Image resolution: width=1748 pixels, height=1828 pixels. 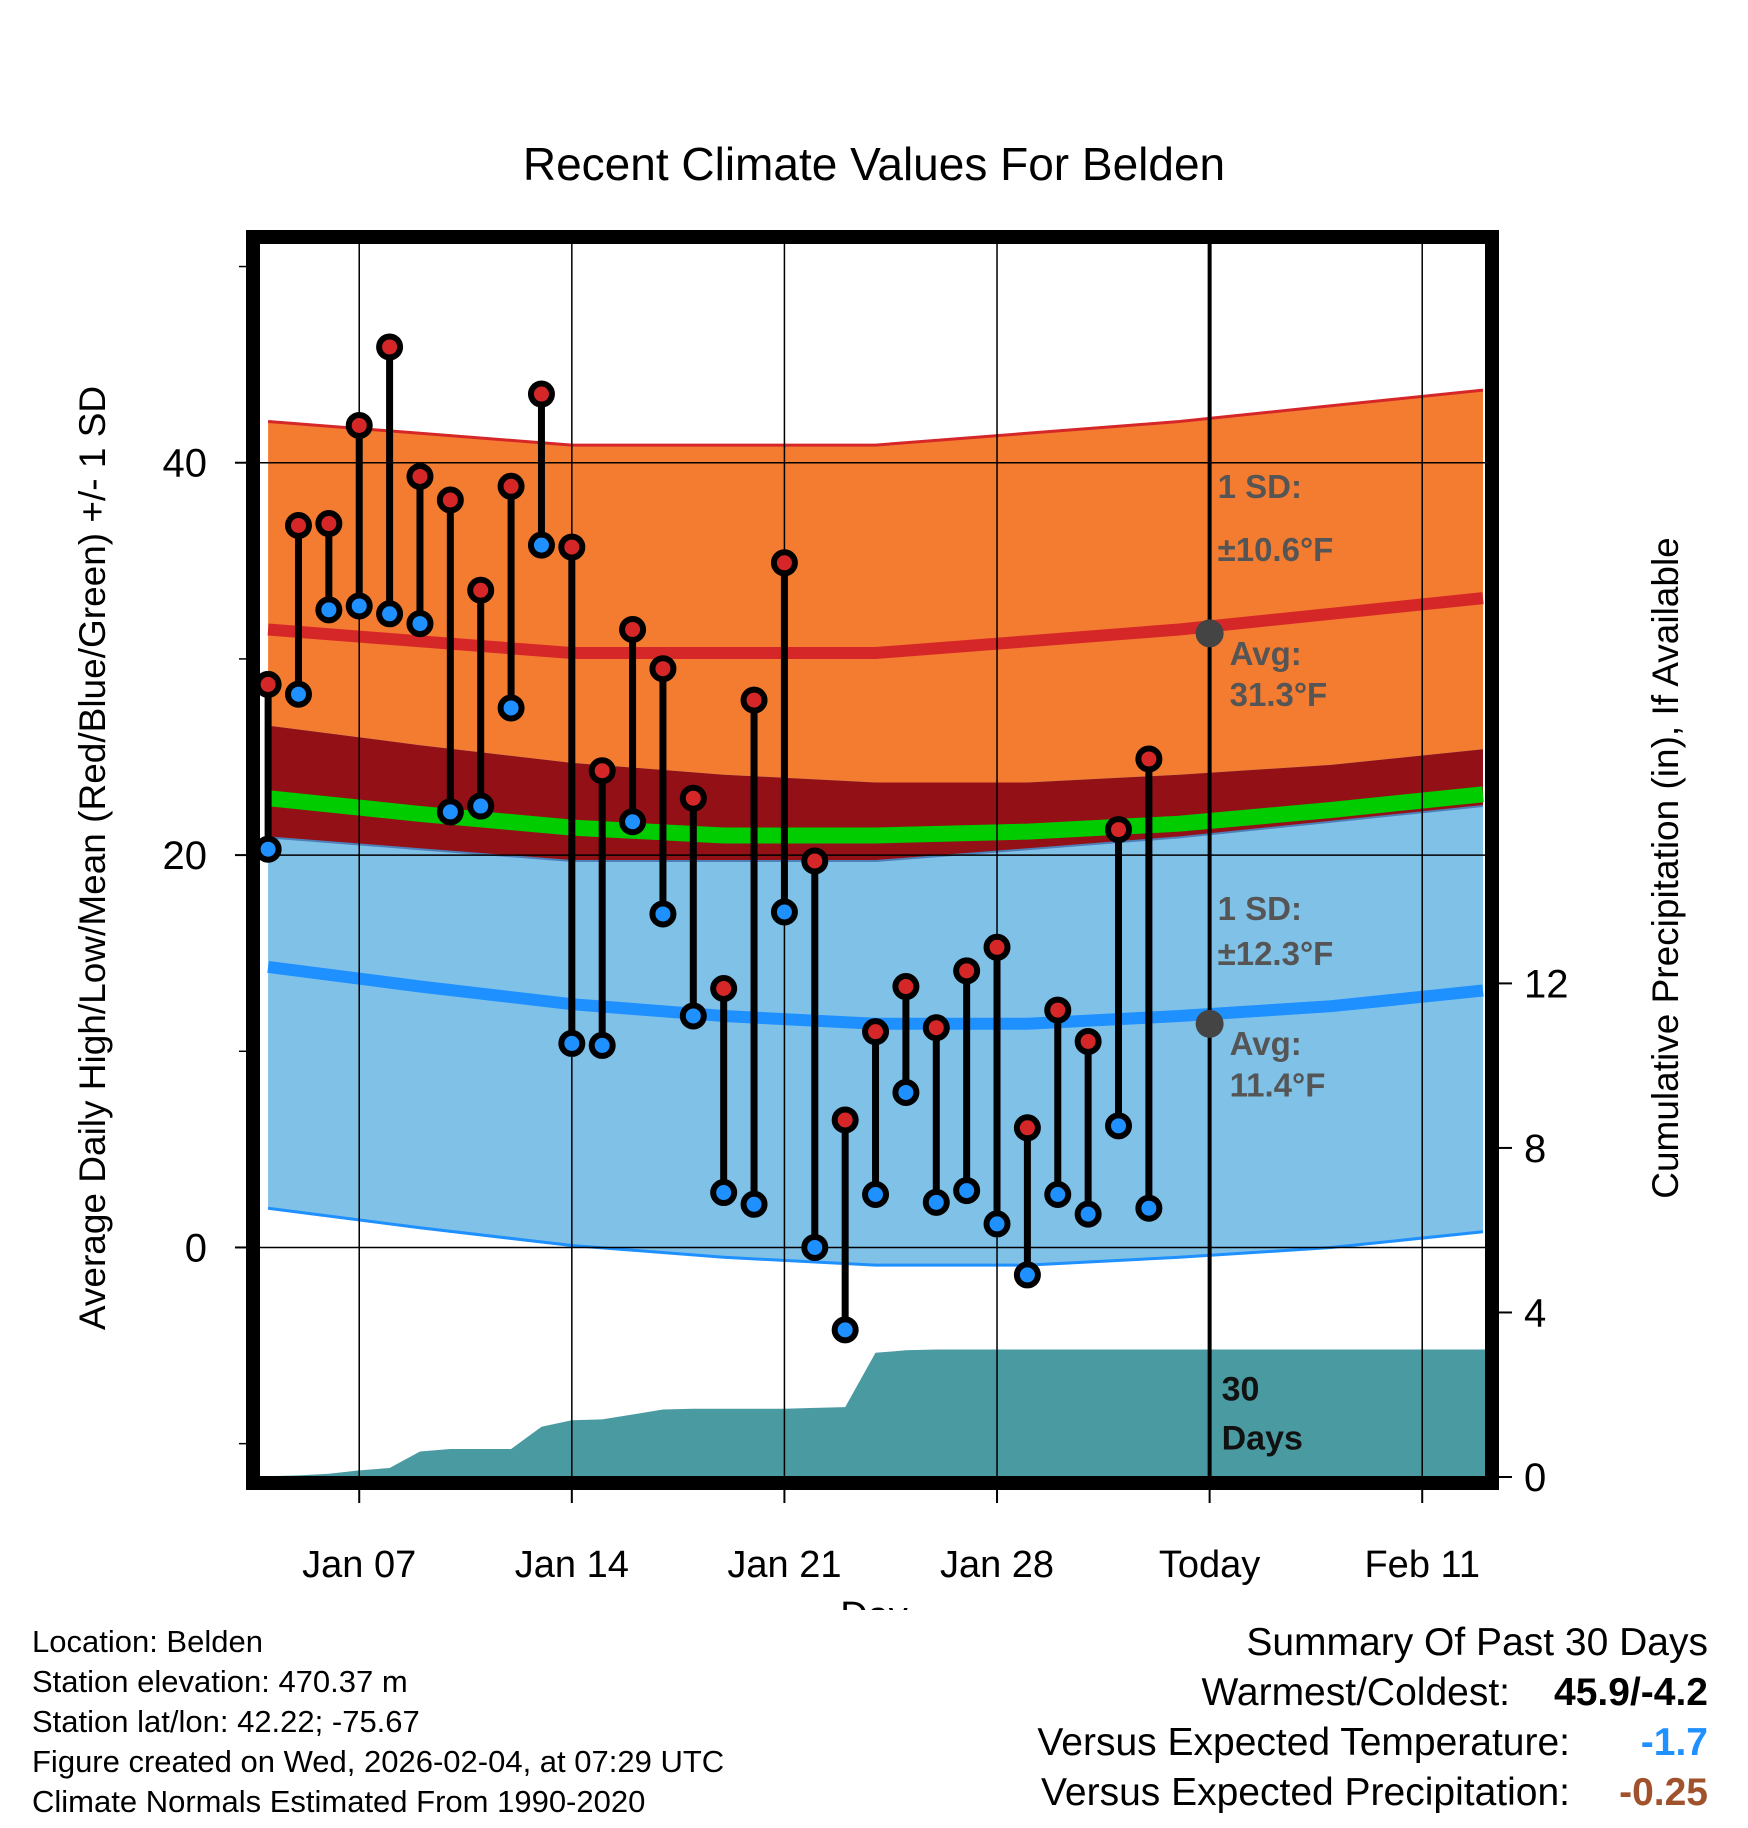 What do you see at coordinates (1276, 953) in the screenshot?
I see `low-sd-value: ±12.3°F` at bounding box center [1276, 953].